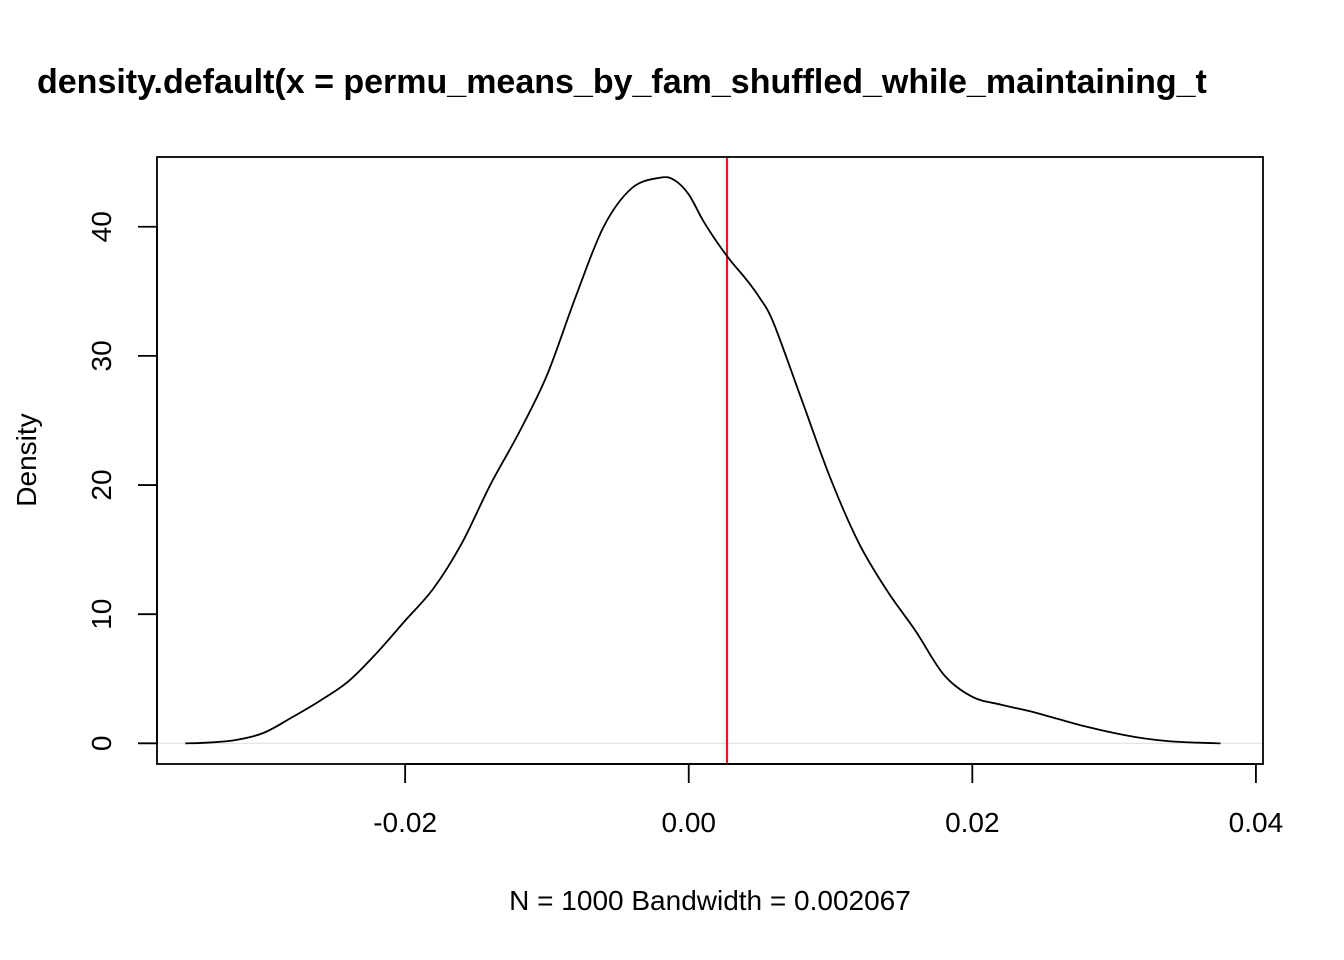 The height and width of the screenshot is (960, 1344). I want to click on y-tick-label: 40, so click(101, 226).